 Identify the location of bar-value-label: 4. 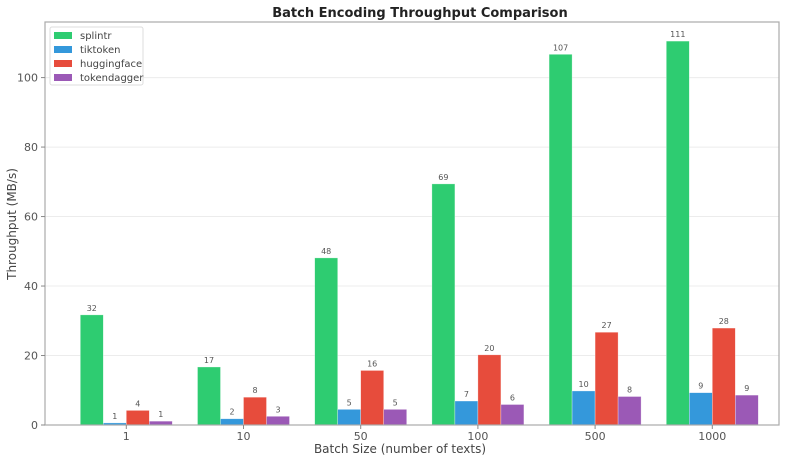
(137, 403).